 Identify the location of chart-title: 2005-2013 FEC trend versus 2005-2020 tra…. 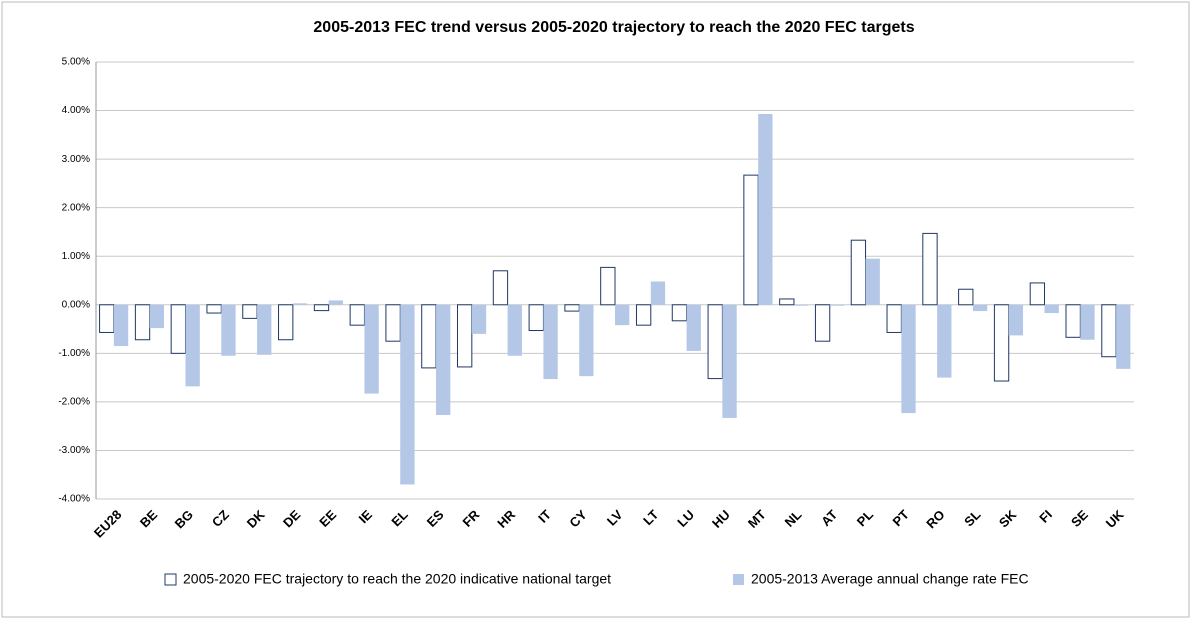
(613, 27).